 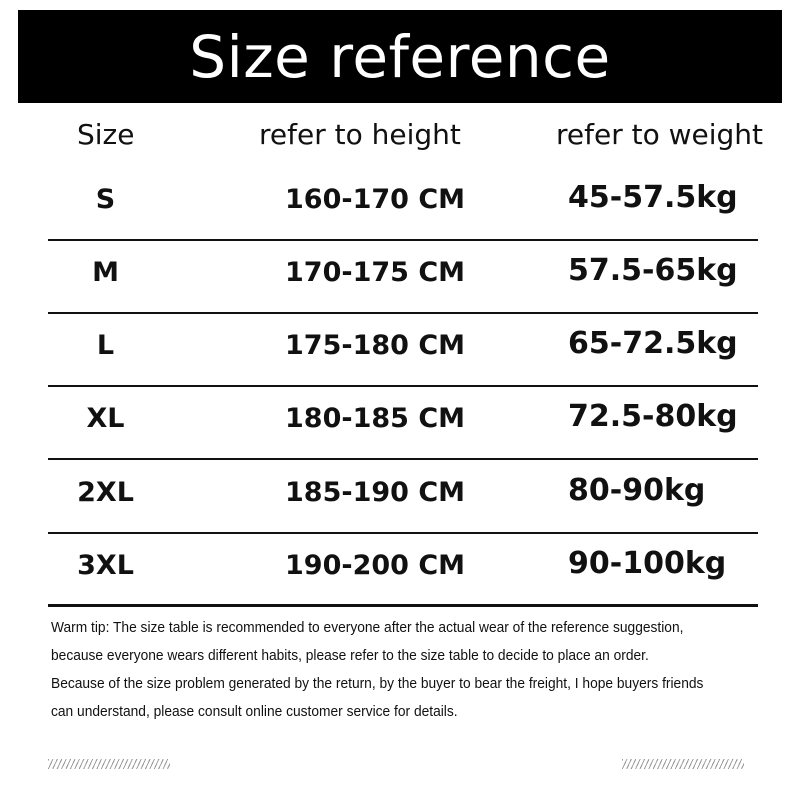 What do you see at coordinates (105, 345) in the screenshot?
I see `size-cell: L` at bounding box center [105, 345].